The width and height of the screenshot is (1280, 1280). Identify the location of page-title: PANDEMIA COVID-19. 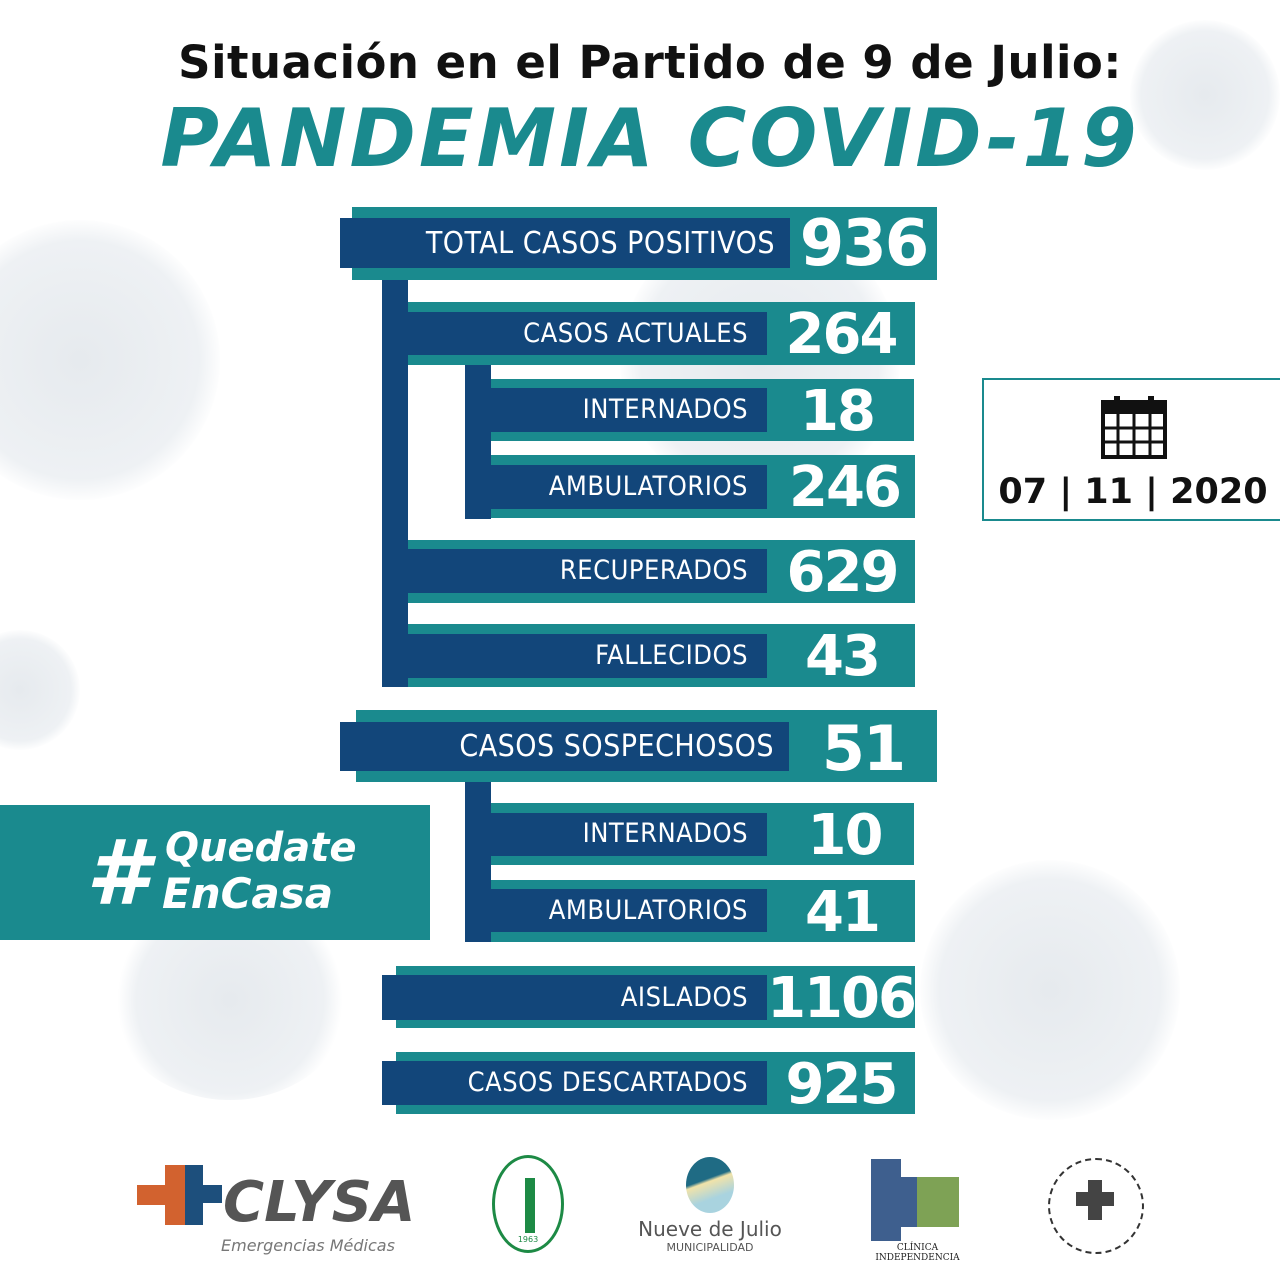
(650, 138).